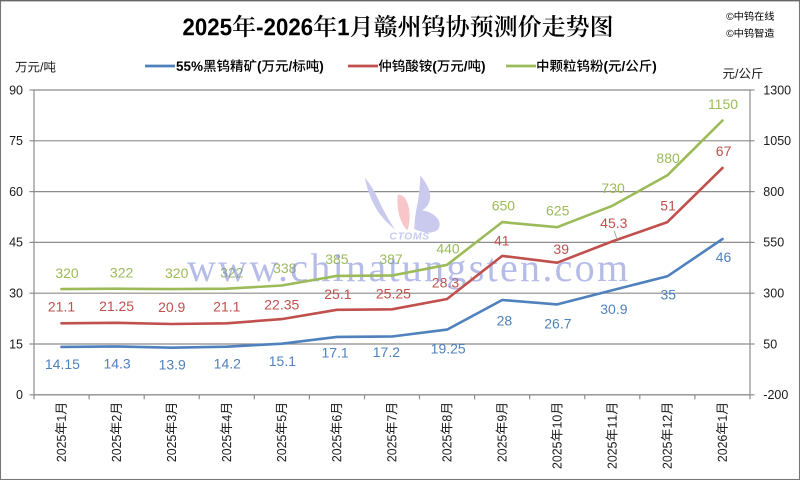  I want to click on svg-text: 45.3, so click(613, 223).